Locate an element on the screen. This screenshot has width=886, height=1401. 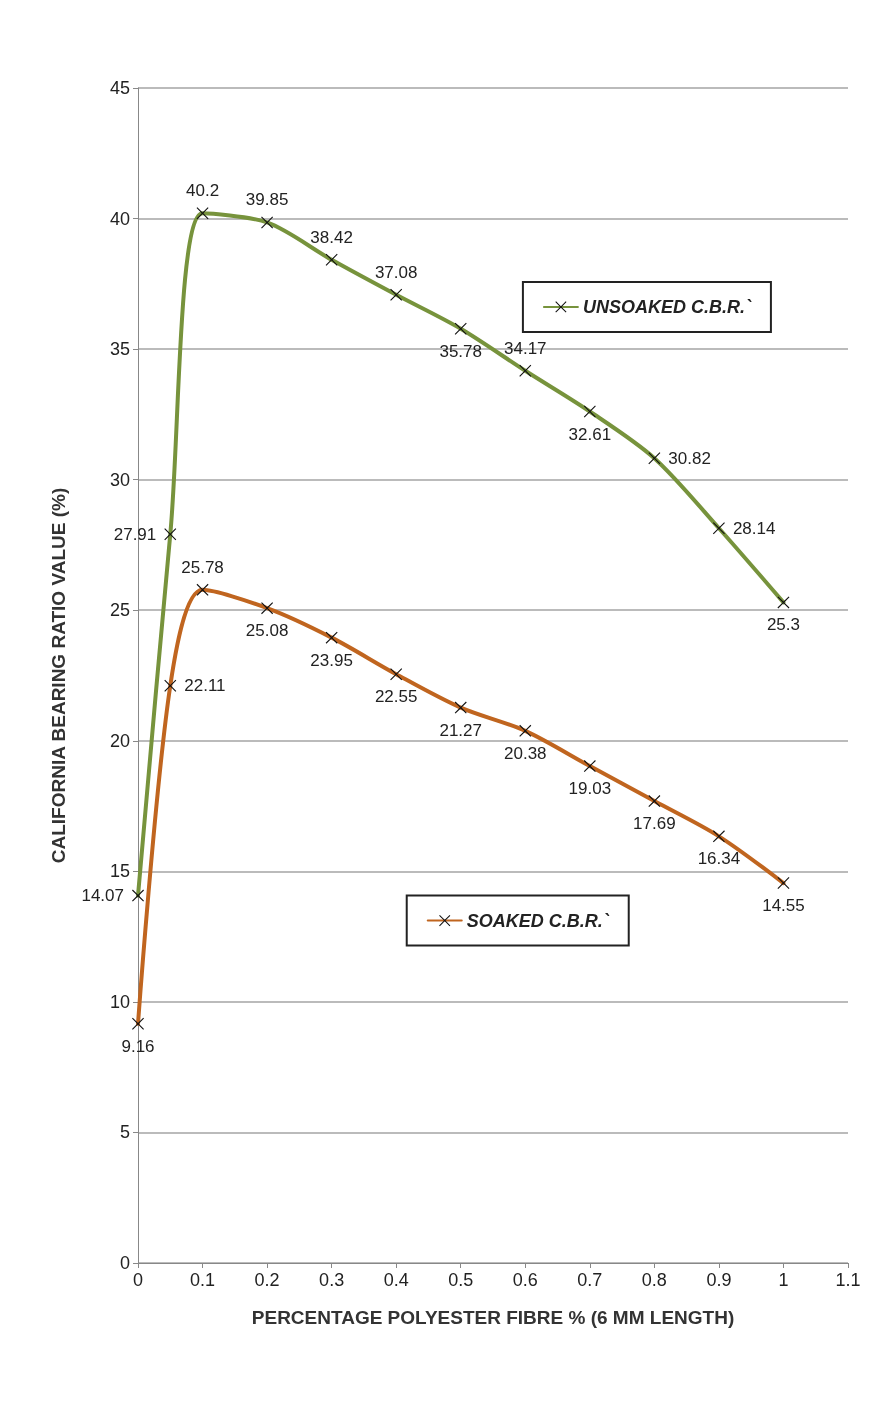
y-tick-label: 20 is located at coordinates (119, 740).